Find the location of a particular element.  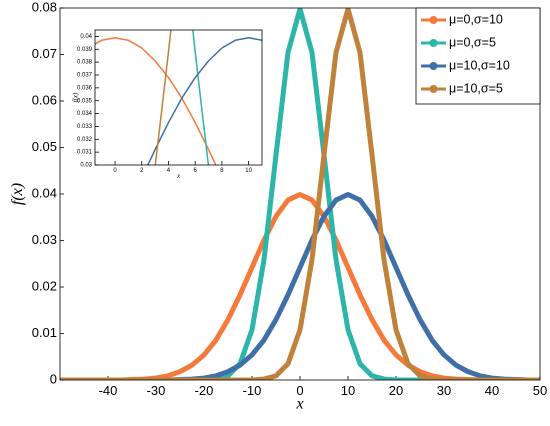

x-tick-label: 8 is located at coordinates (222, 171).